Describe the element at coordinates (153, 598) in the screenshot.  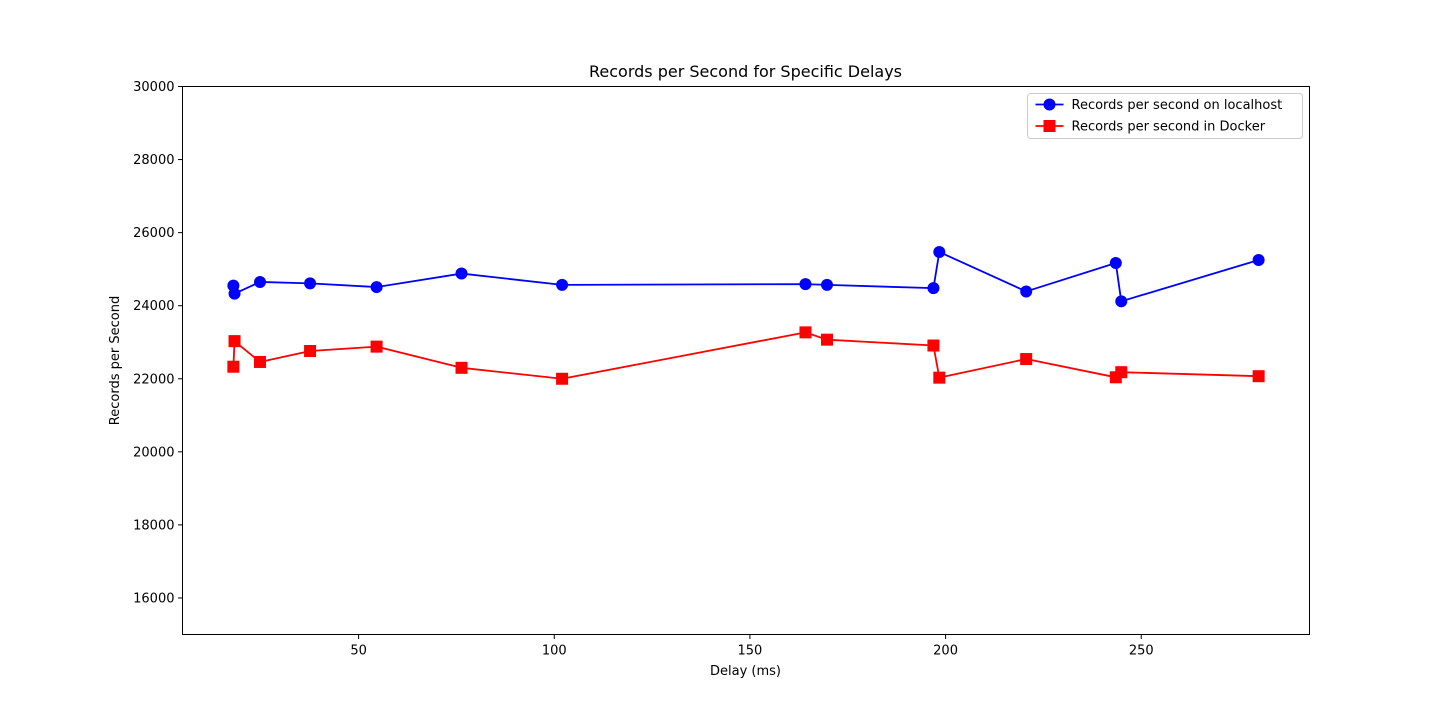
I see `y-tick-label: 16000` at that location.